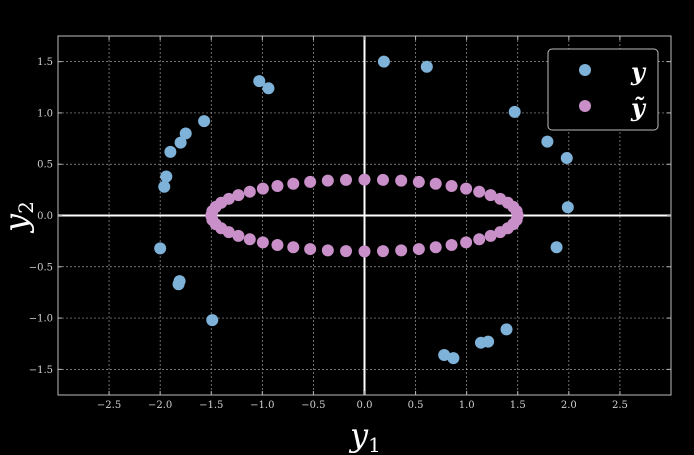 This screenshot has width=694, height=455. I want to click on legend-box, so click(603, 89).